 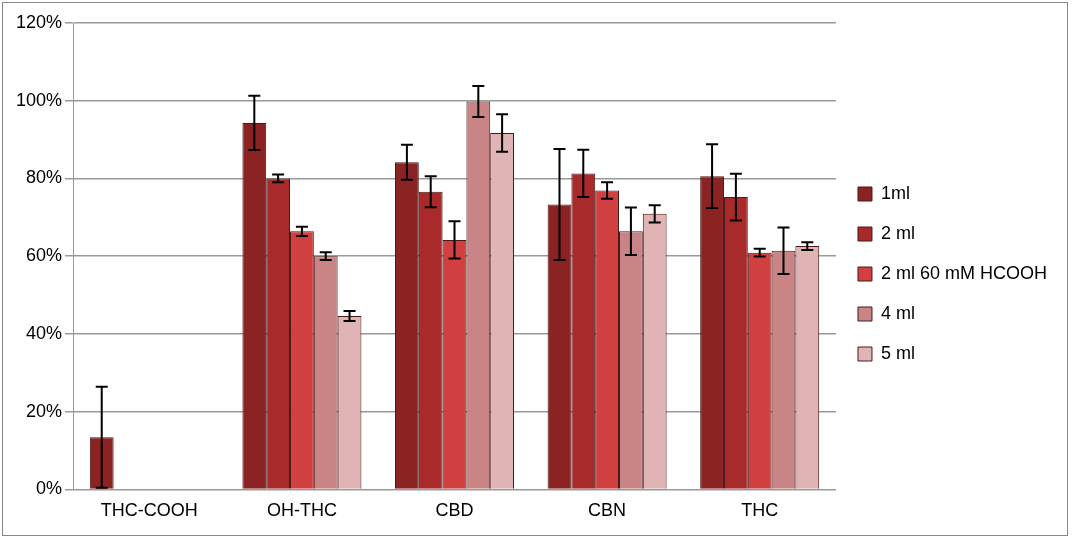 What do you see at coordinates (895, 192) in the screenshot?
I see `legend-label: 1ml` at bounding box center [895, 192].